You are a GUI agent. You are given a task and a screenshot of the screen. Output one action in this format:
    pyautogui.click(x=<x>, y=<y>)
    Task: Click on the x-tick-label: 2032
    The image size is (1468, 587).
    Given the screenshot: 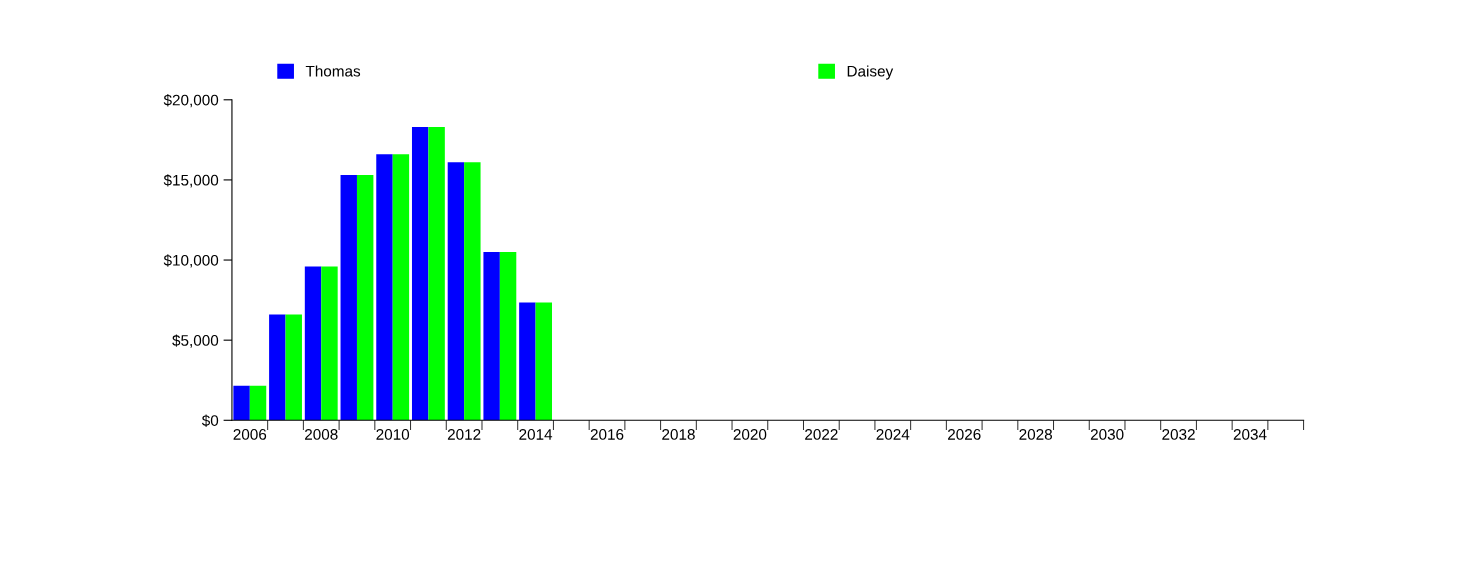 What is the action you would take?
    pyautogui.click(x=1178, y=434)
    